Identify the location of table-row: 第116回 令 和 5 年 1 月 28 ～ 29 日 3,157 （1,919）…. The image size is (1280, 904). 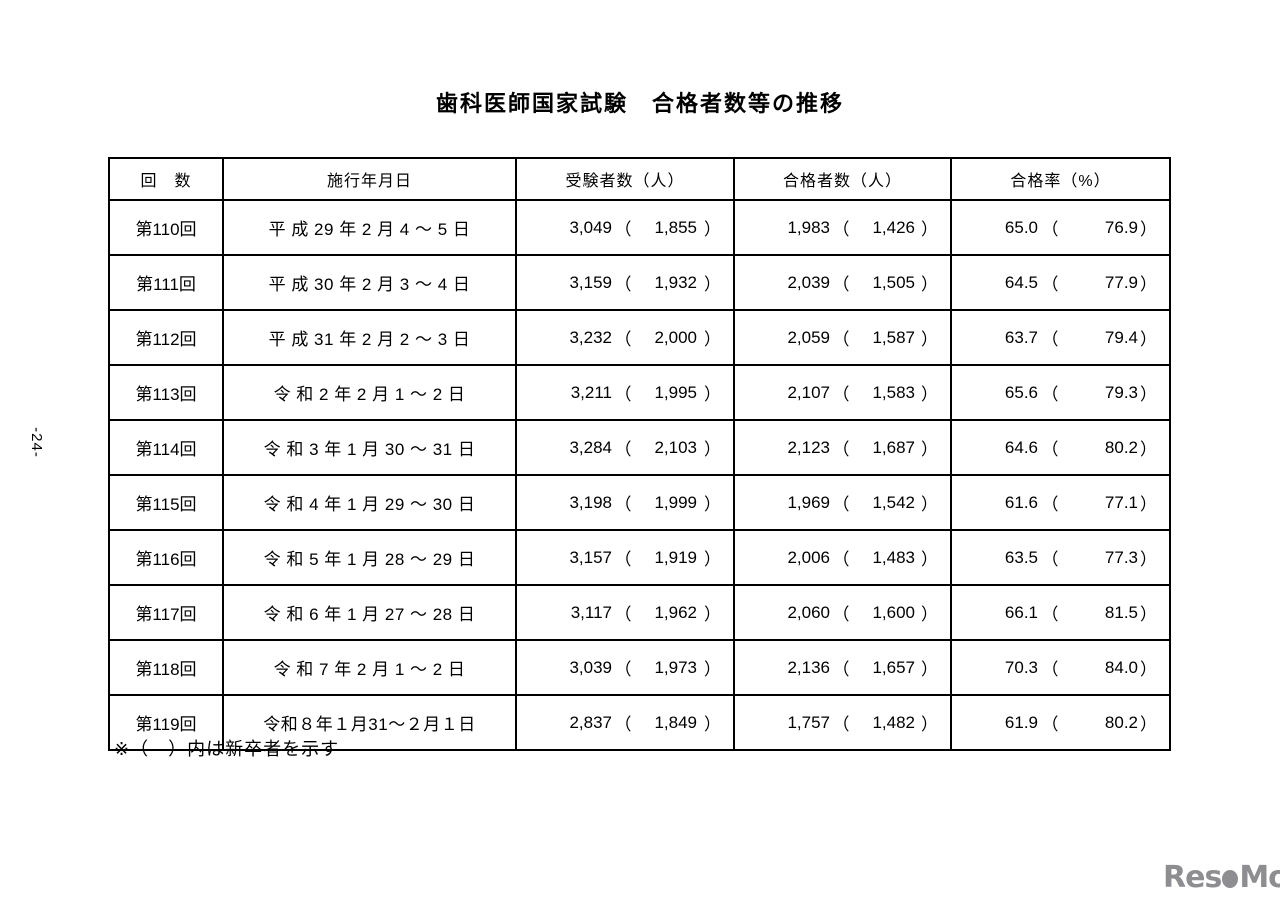
(639, 557).